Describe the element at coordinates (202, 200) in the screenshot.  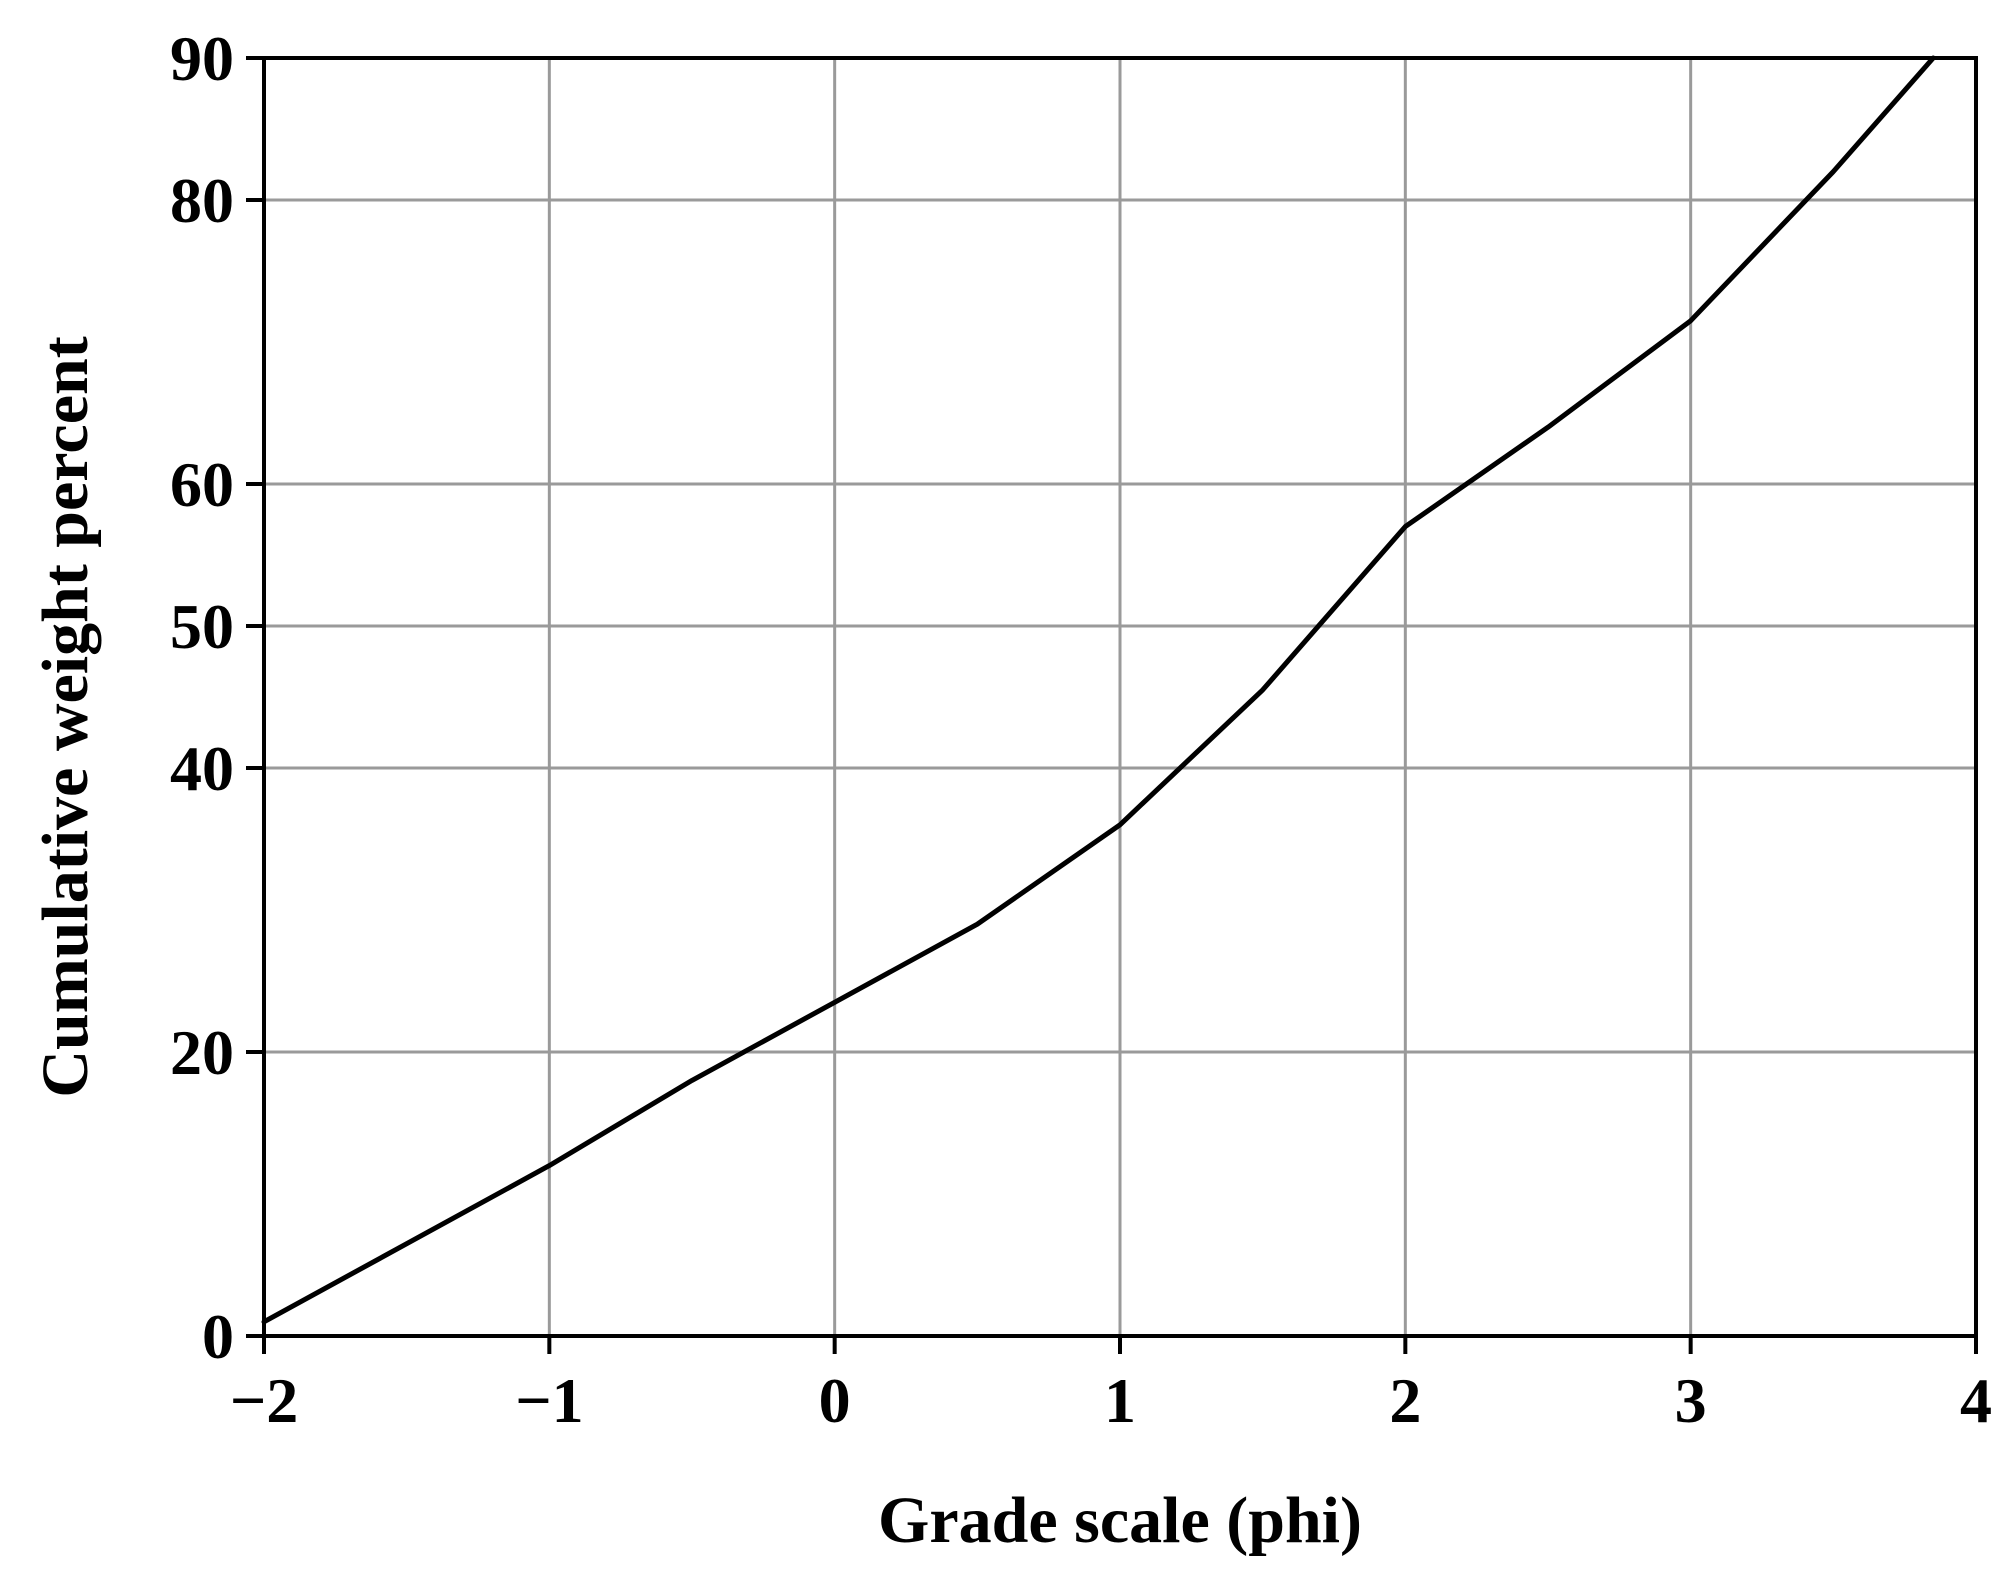
I see `y-tick-label: 80` at that location.